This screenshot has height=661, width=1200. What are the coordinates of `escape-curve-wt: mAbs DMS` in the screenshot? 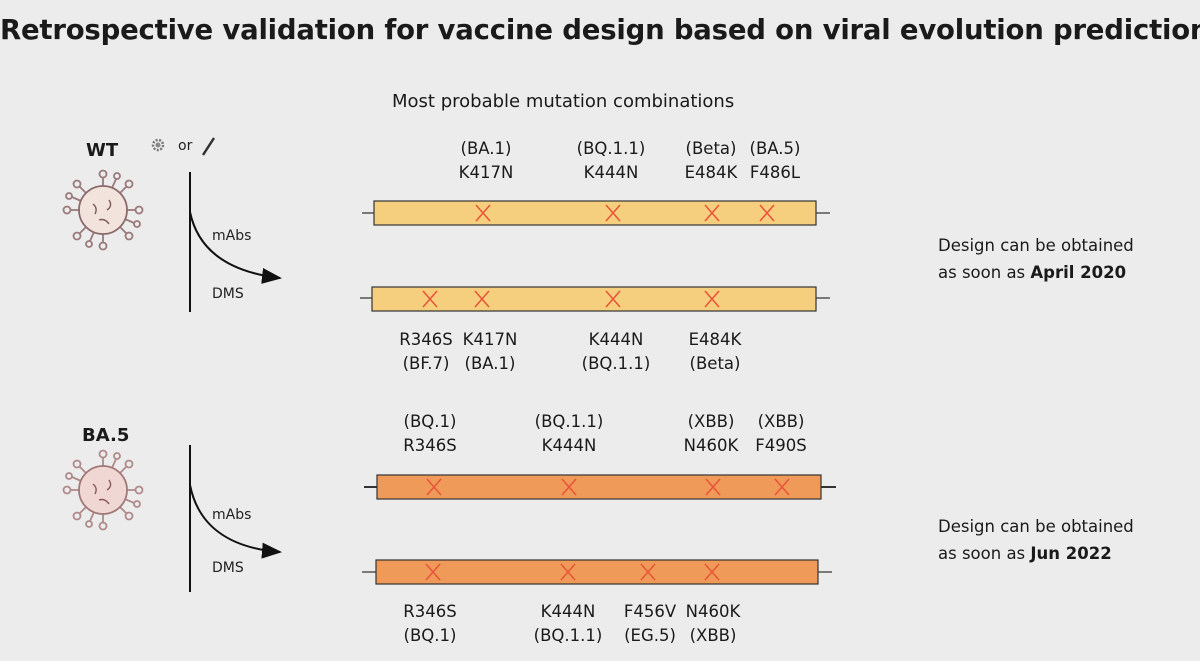 It's located at (235, 242).